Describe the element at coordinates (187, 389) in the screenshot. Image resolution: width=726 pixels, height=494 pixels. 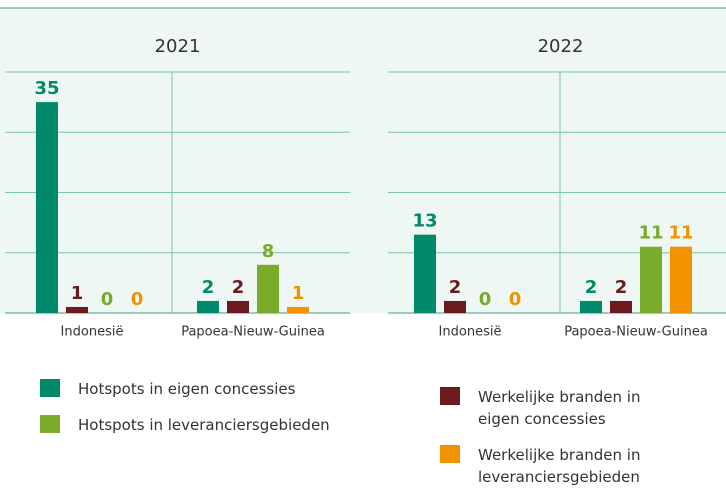
I see `legend-label: Hotspots in eigen concessies` at that location.